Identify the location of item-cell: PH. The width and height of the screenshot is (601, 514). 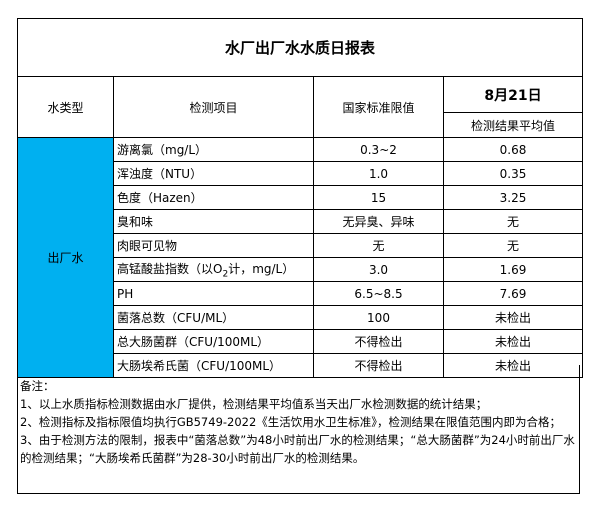
(213, 293).